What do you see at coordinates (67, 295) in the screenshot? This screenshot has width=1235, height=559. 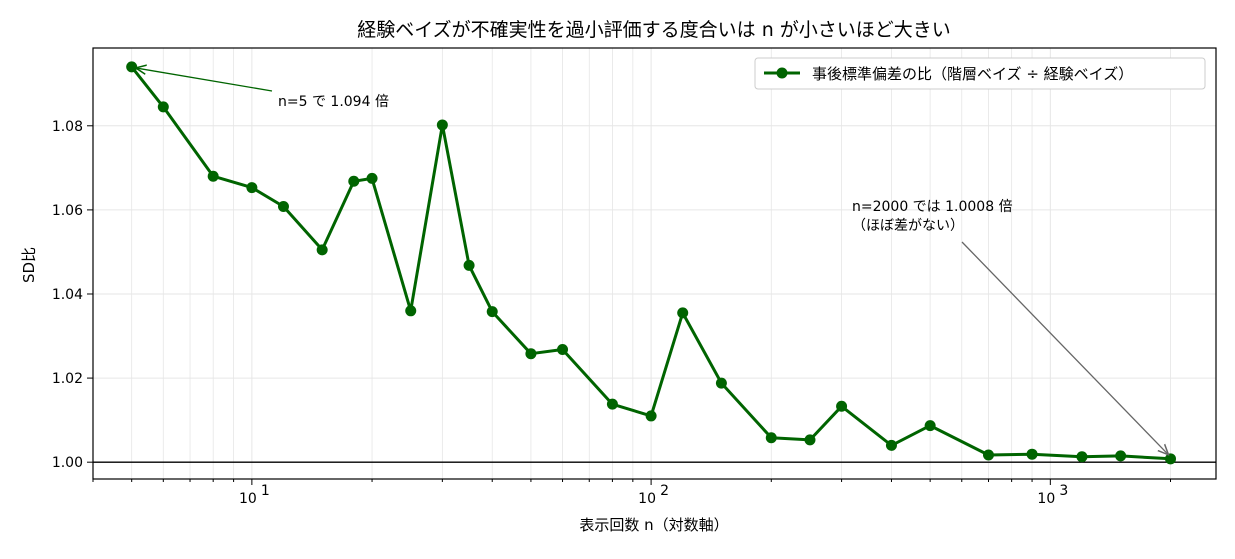 I see `y-tick-label: 1.04` at bounding box center [67, 295].